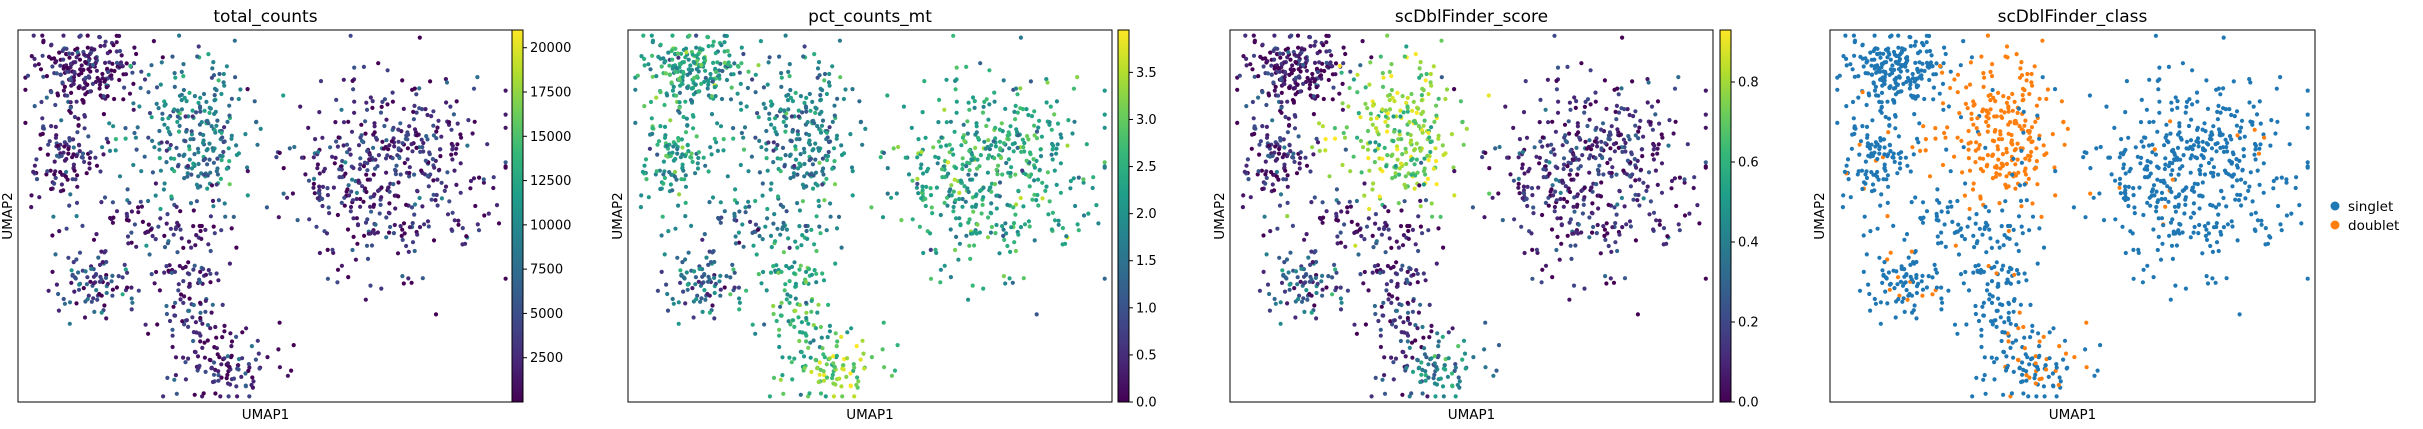  I want to click on y-axis-label: UMAP2, so click(8, 216).